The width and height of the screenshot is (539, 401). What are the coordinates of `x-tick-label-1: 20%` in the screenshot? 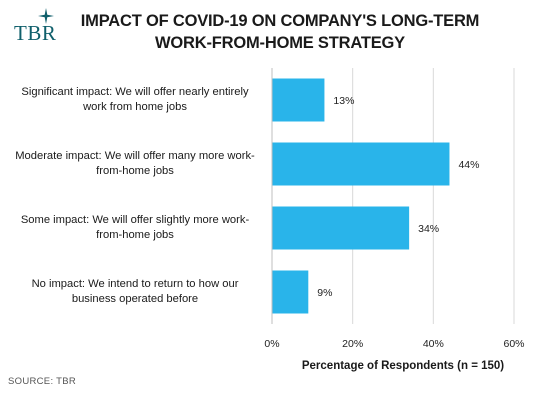 It's located at (352, 344).